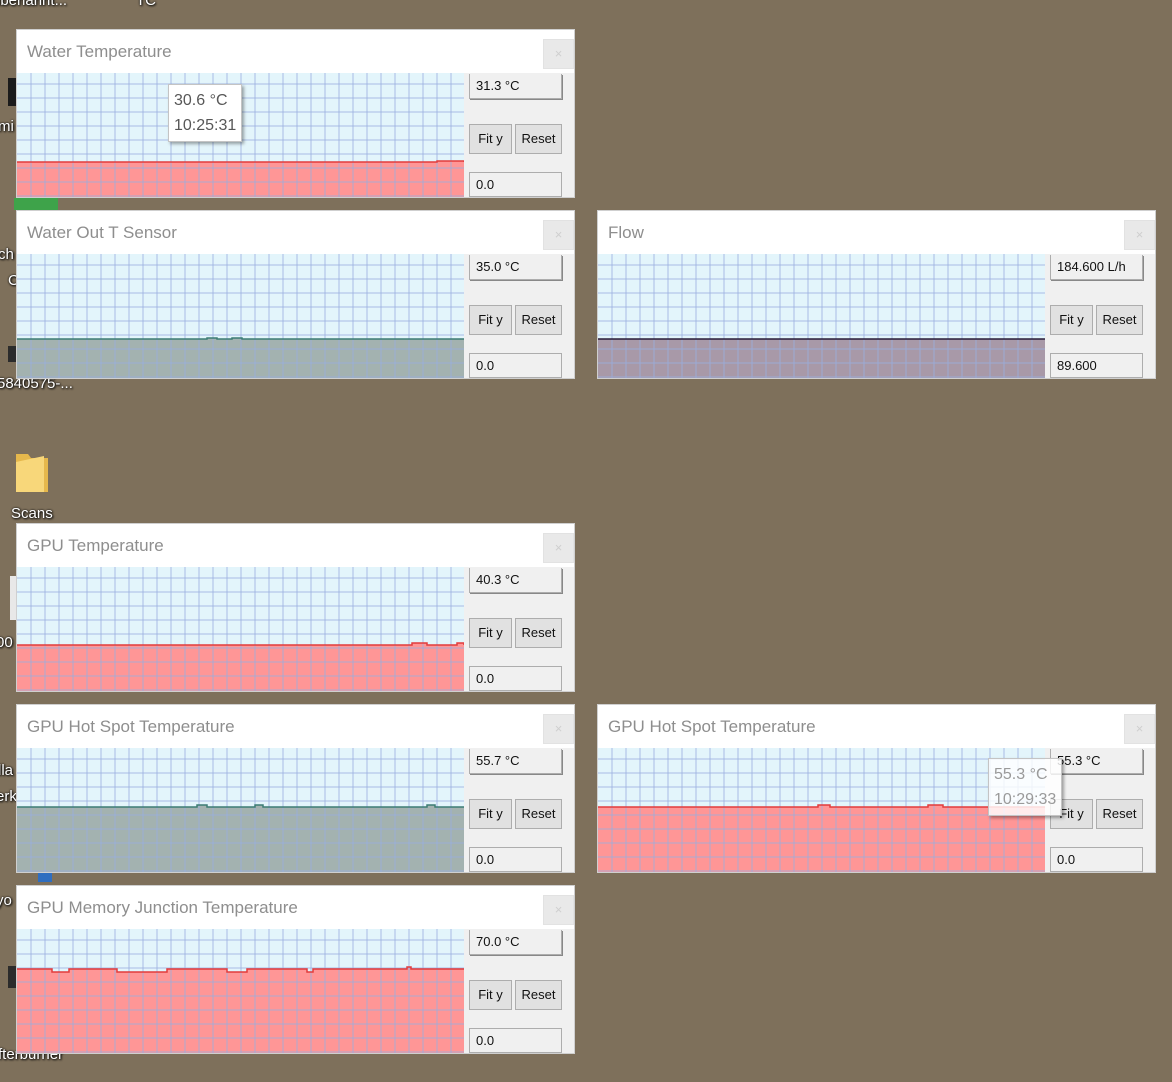  I want to click on desktop-label-fragment-ch: ch, so click(7, 254).